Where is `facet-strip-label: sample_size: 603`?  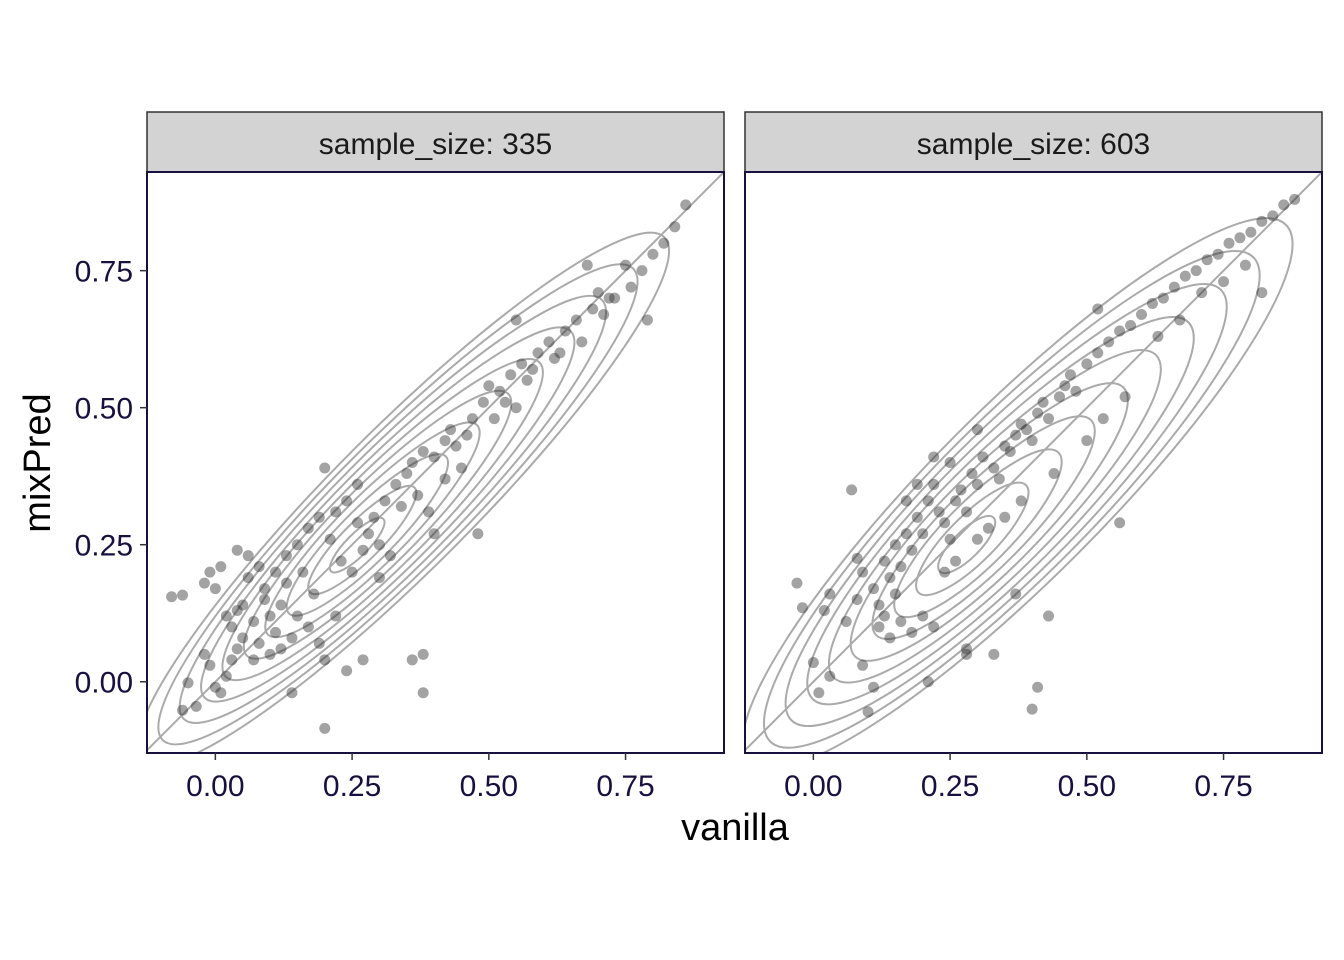
facet-strip-label: sample_size: 603 is located at coordinates (1033, 144).